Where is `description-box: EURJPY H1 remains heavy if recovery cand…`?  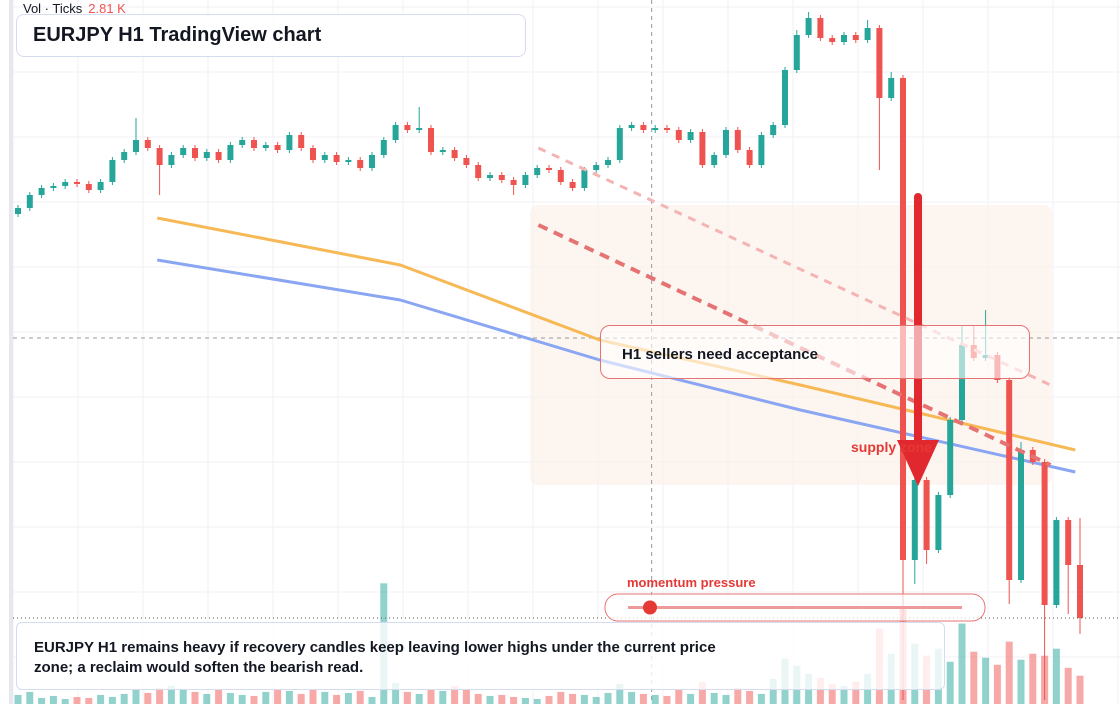 description-box: EURJPY H1 remains heavy if recovery cand… is located at coordinates (480, 656).